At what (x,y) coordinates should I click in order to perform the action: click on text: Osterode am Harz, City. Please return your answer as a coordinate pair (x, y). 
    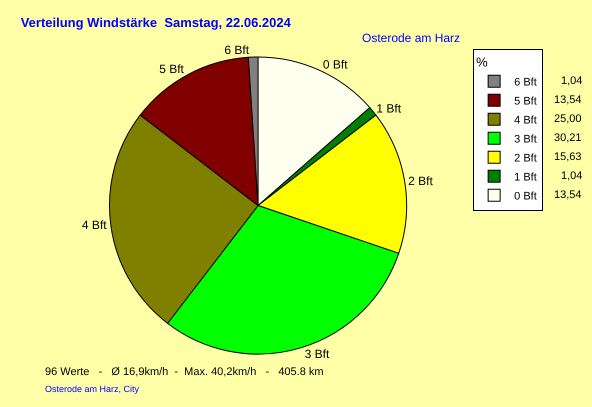
    Looking at the image, I should click on (92, 389).